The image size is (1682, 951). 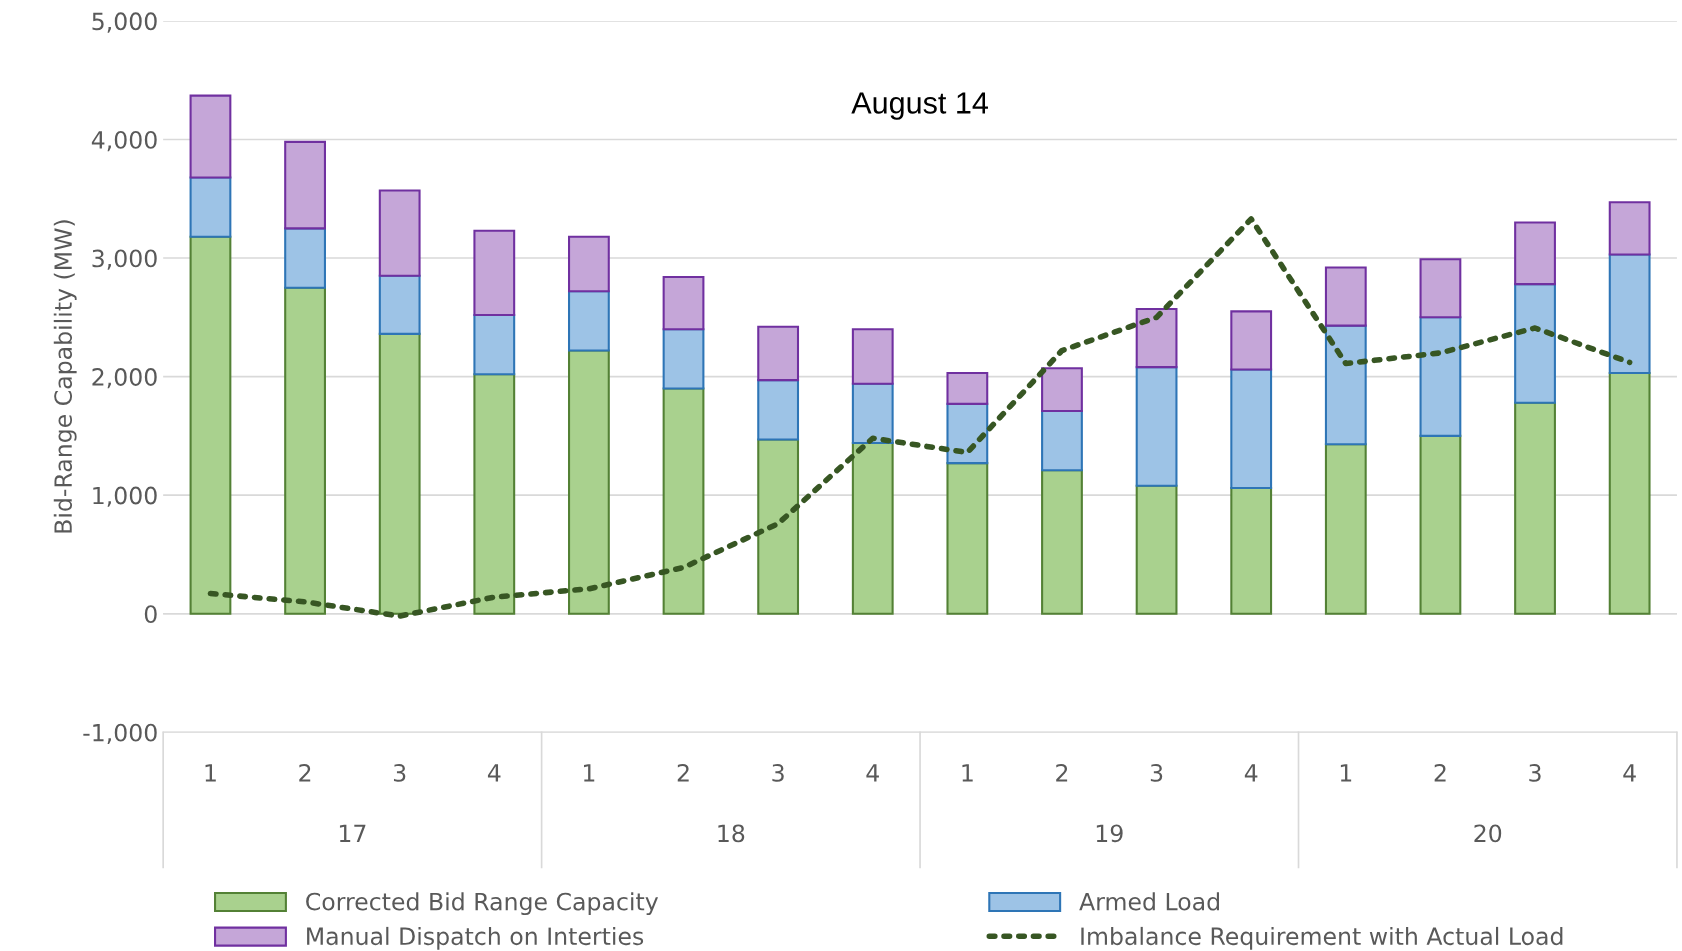 I want to click on y-tick-label: 5,000, so click(x=124, y=22).